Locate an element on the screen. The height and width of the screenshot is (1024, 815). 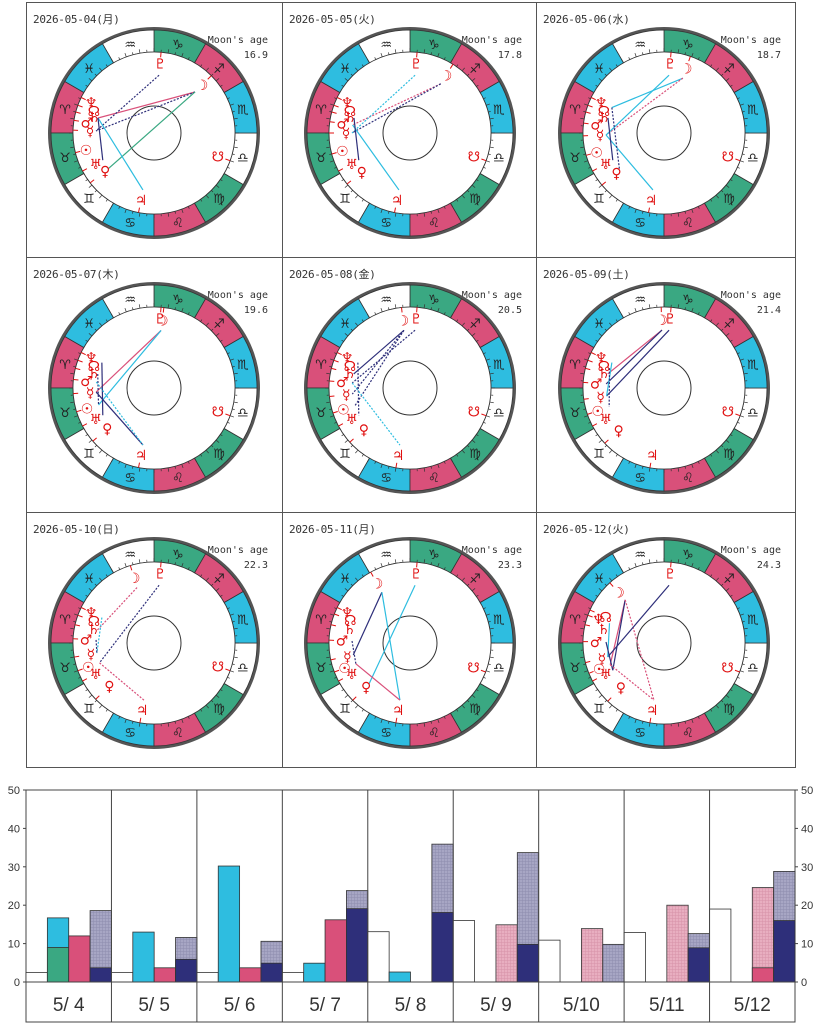
cancer-glyph-icon: ♋ is located at coordinates (130, 733).